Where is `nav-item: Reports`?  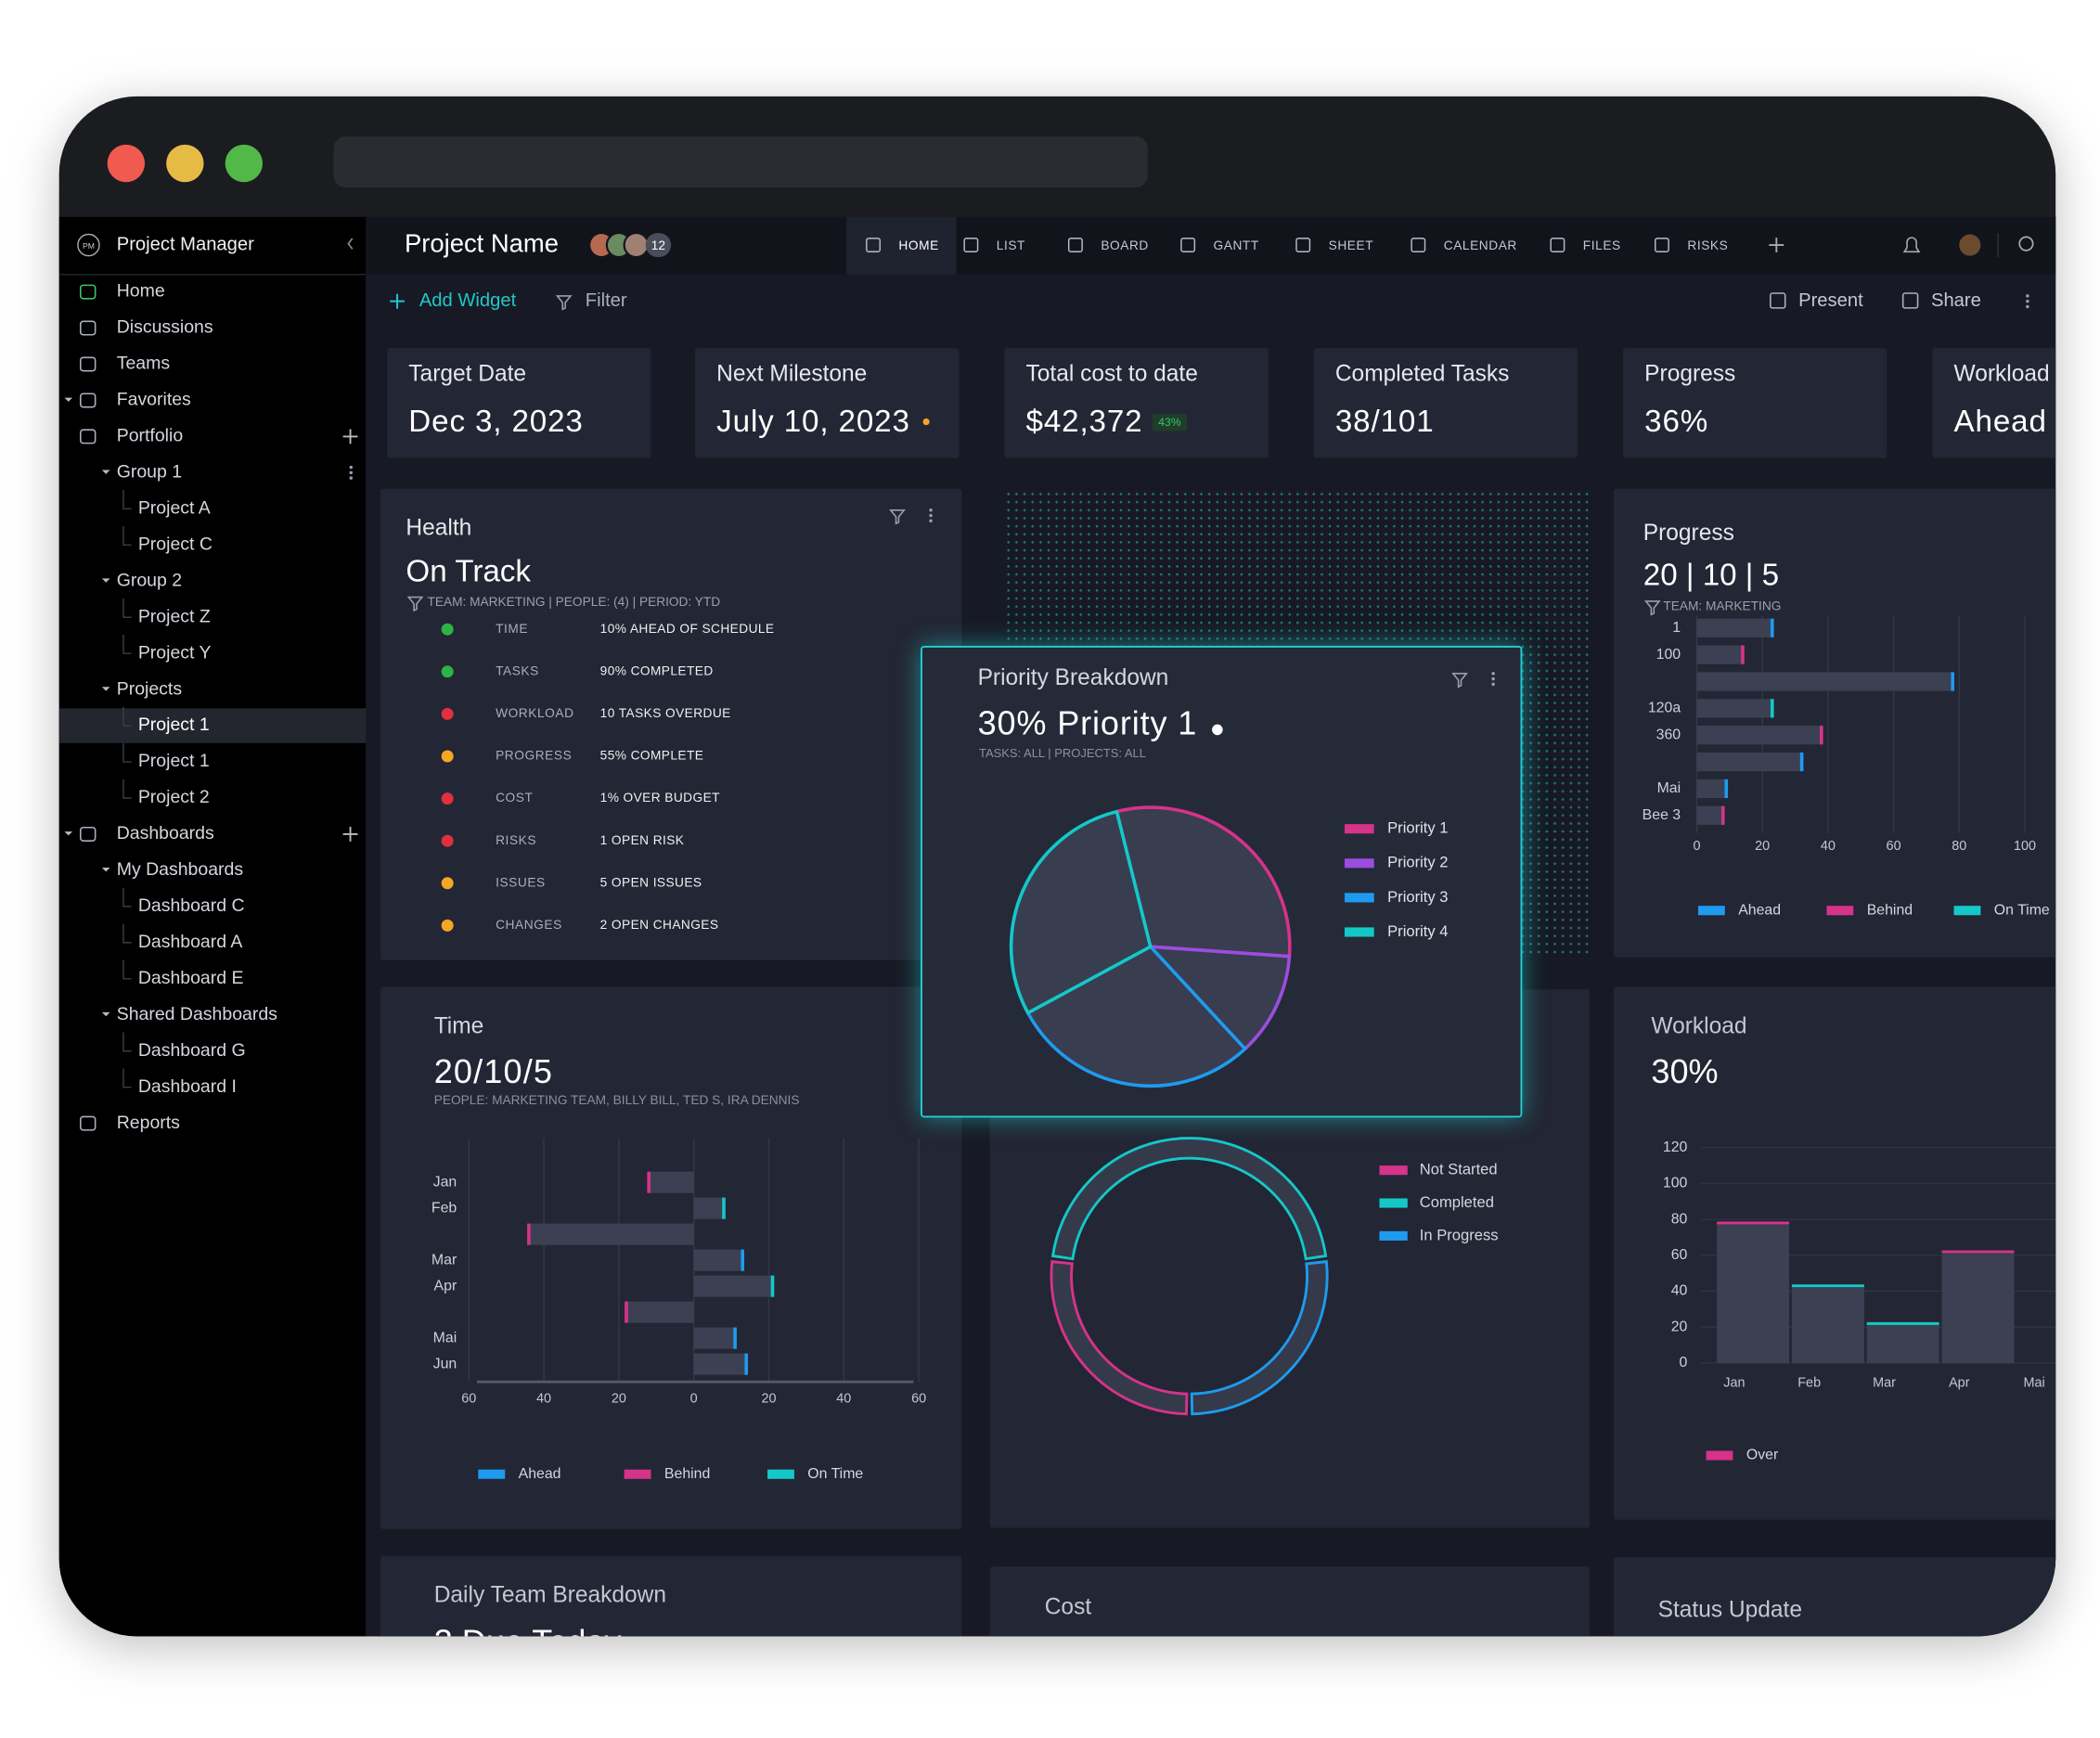
nav-item: Reports is located at coordinates (149, 1123).